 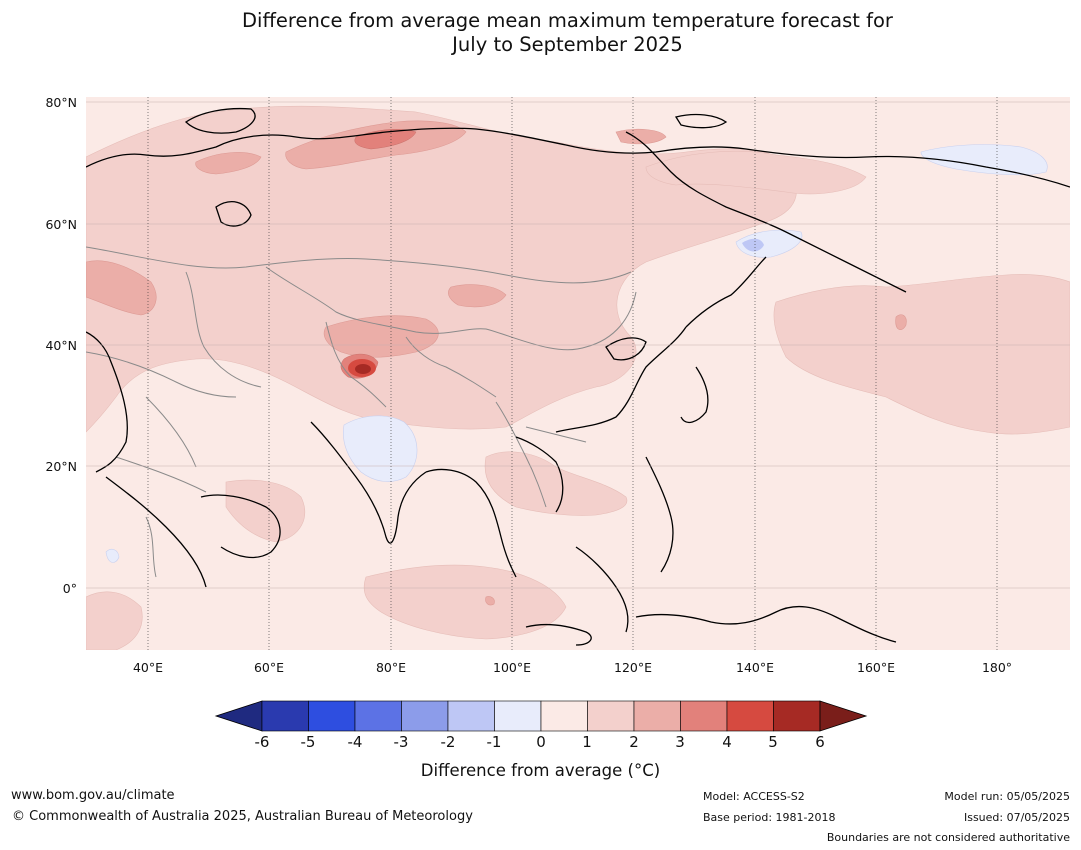 I want to click on website-link: www.bom.gov.au/climate, so click(x=93, y=795).